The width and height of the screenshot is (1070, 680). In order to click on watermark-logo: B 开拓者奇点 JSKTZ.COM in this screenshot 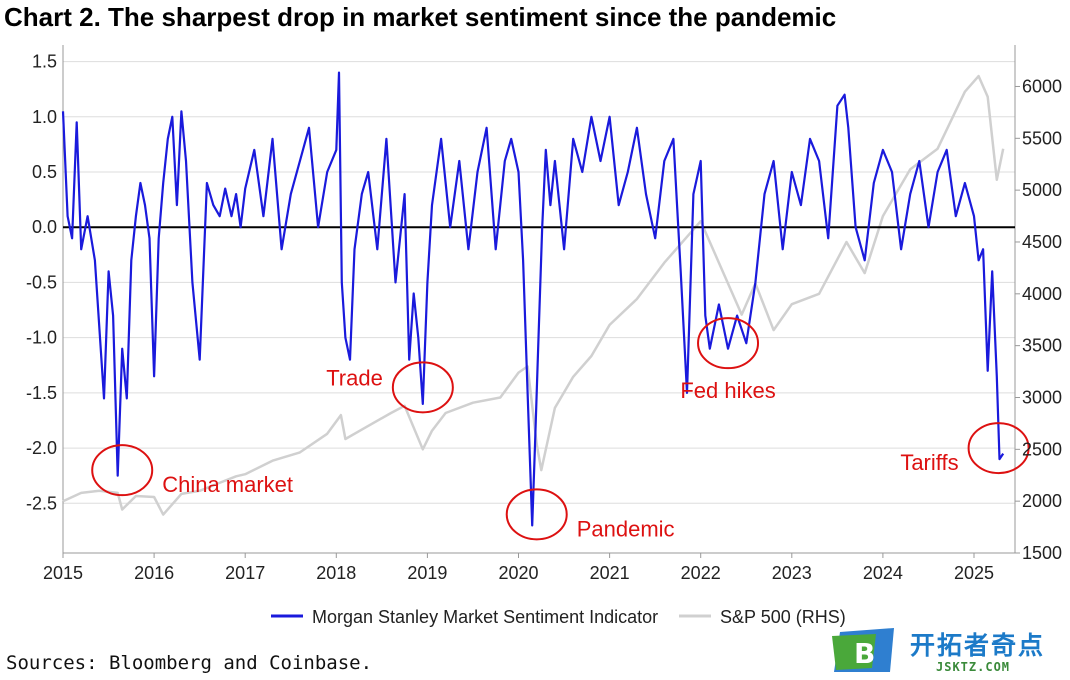, I will do `click(950, 652)`.